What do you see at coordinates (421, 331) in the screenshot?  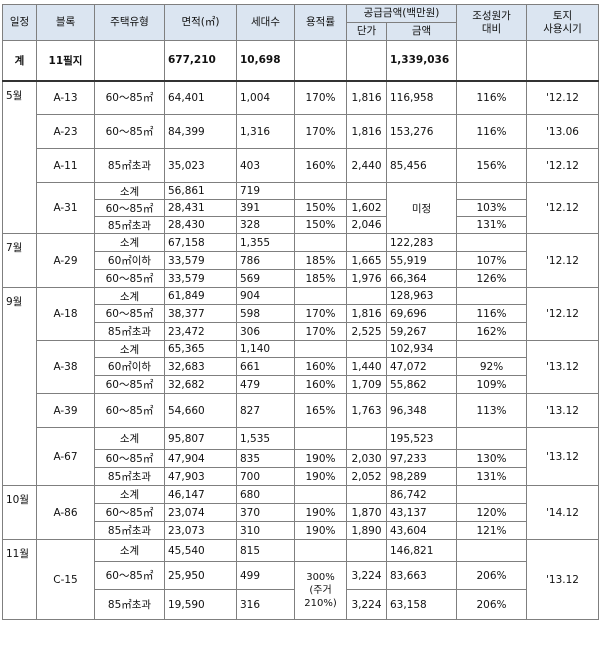 I see `amount-cell: 59,267` at bounding box center [421, 331].